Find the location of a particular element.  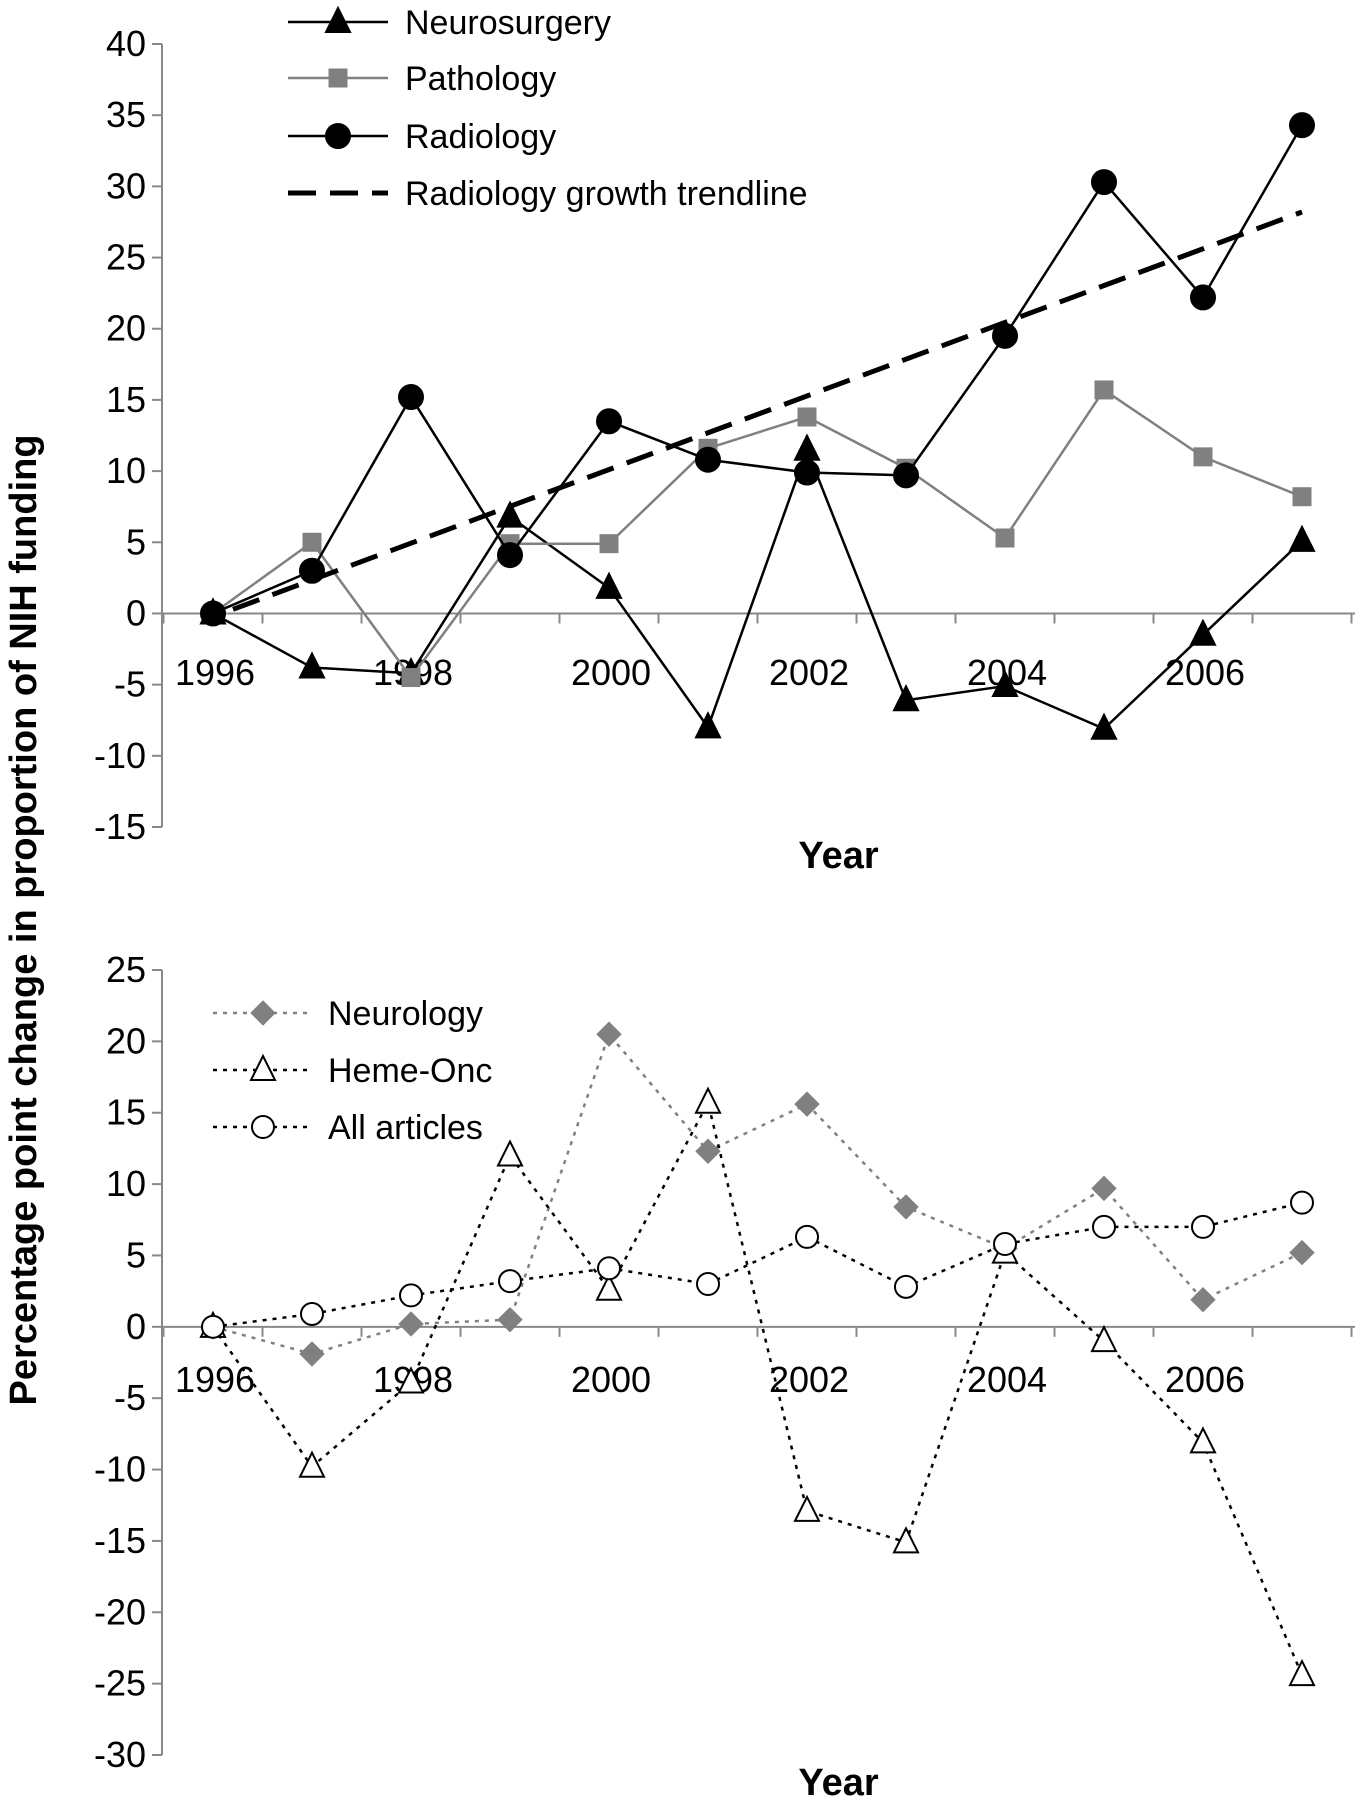

series-all-articles is located at coordinates (757, 1264).